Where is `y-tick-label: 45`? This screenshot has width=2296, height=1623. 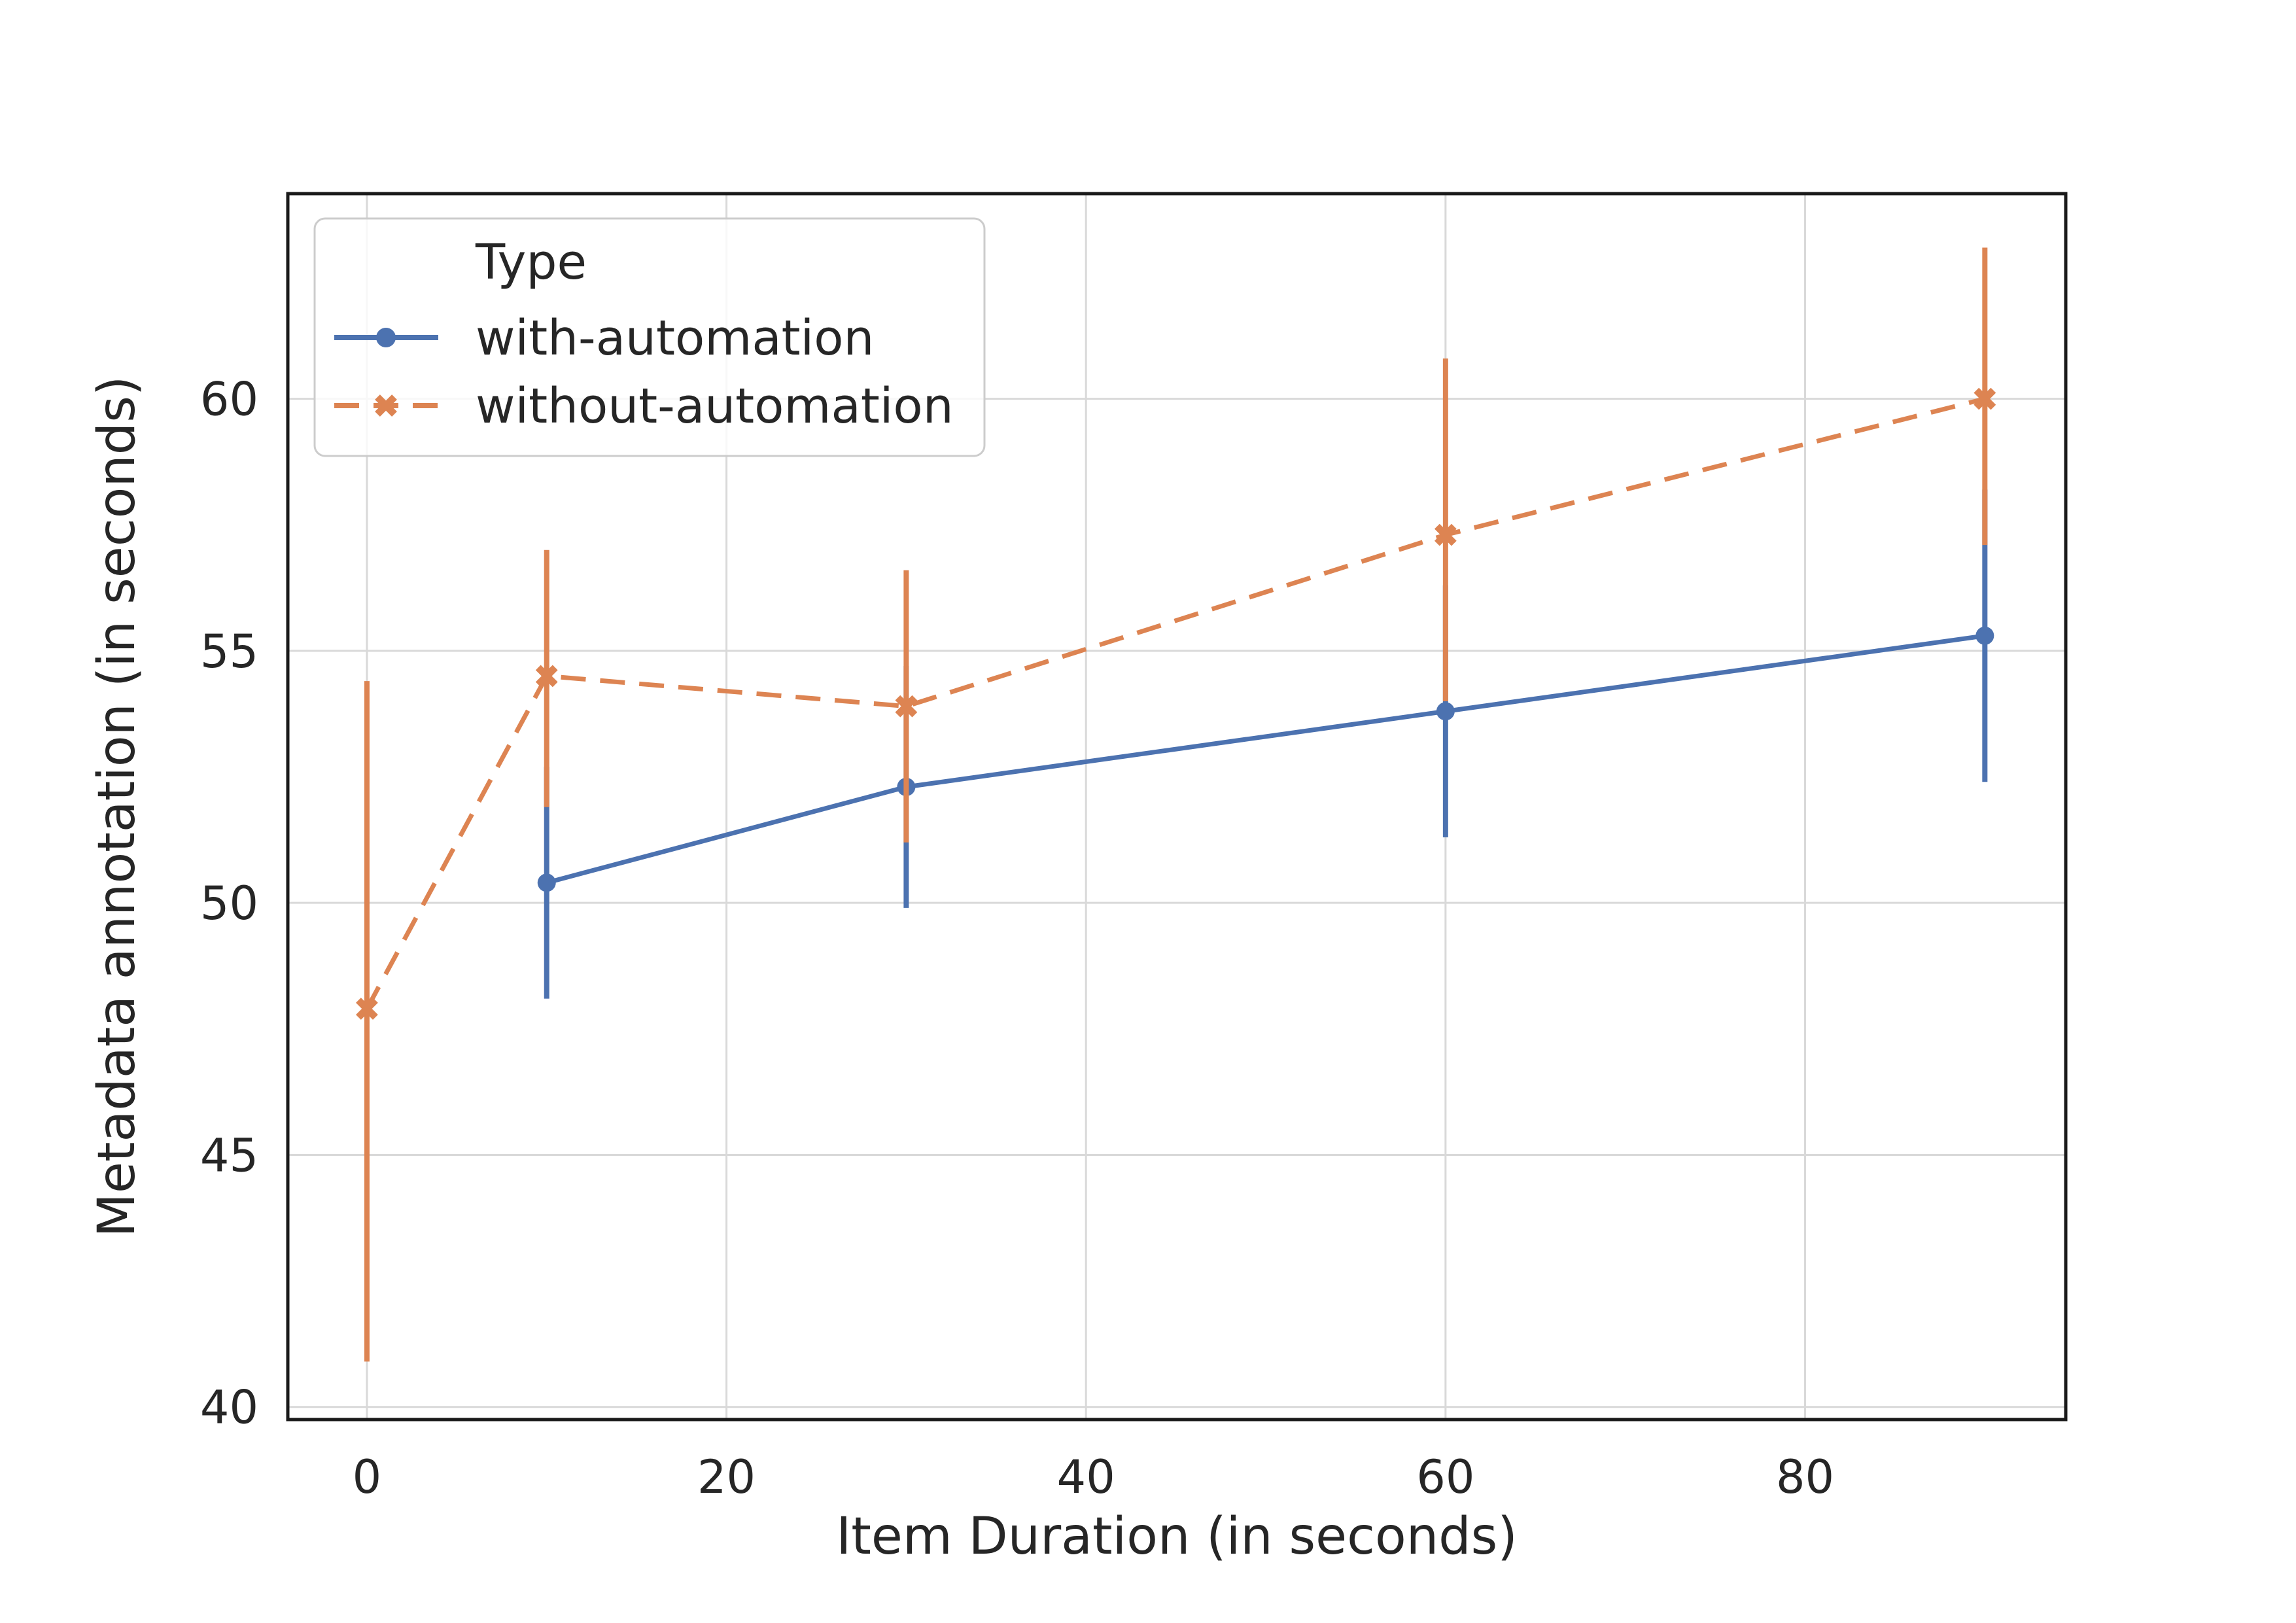
y-tick-label: 45 is located at coordinates (229, 1155).